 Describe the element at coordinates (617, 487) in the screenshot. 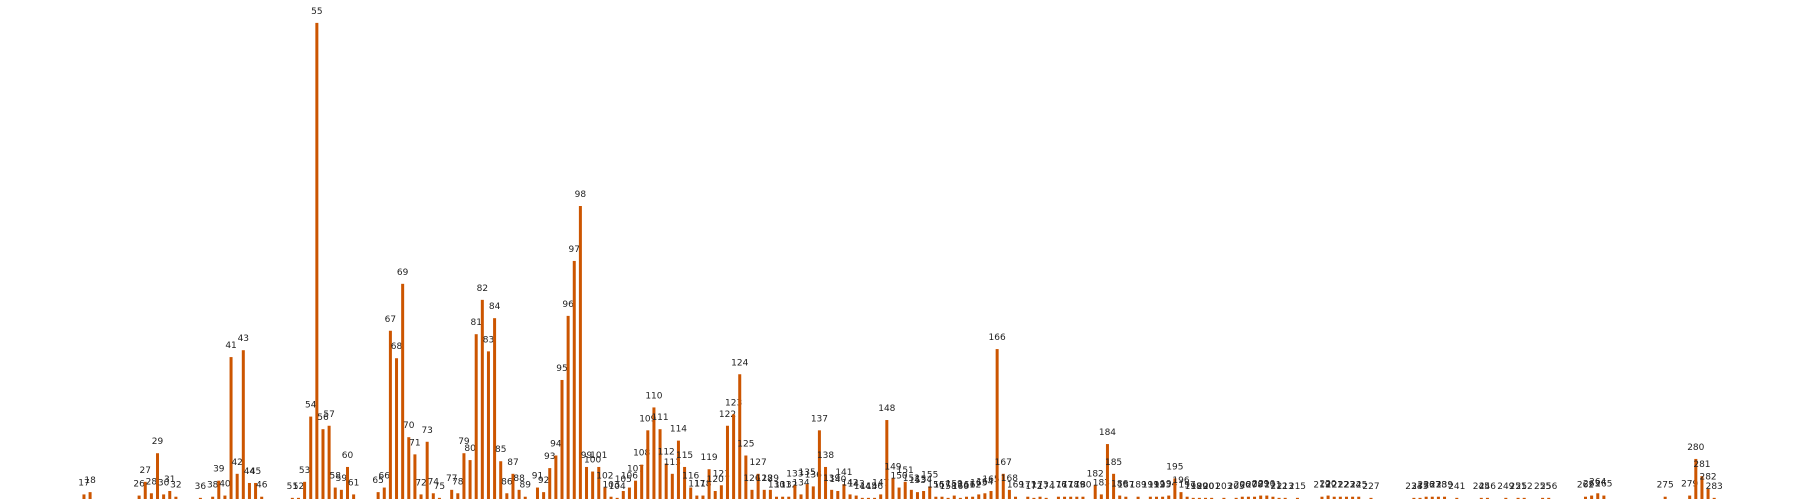

I see `bar-label: 104` at that location.